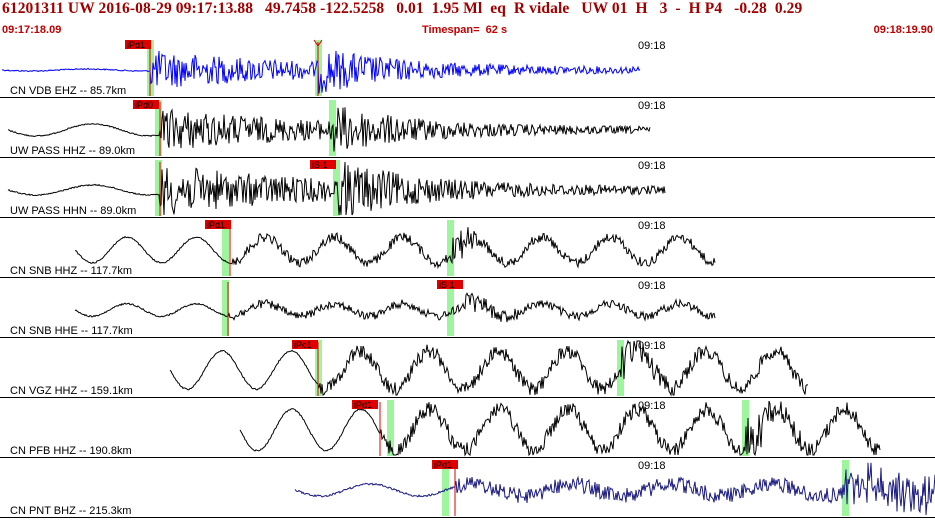  I want to click on station-label: CN SNB HHZ -- 117.7km, so click(71, 271).